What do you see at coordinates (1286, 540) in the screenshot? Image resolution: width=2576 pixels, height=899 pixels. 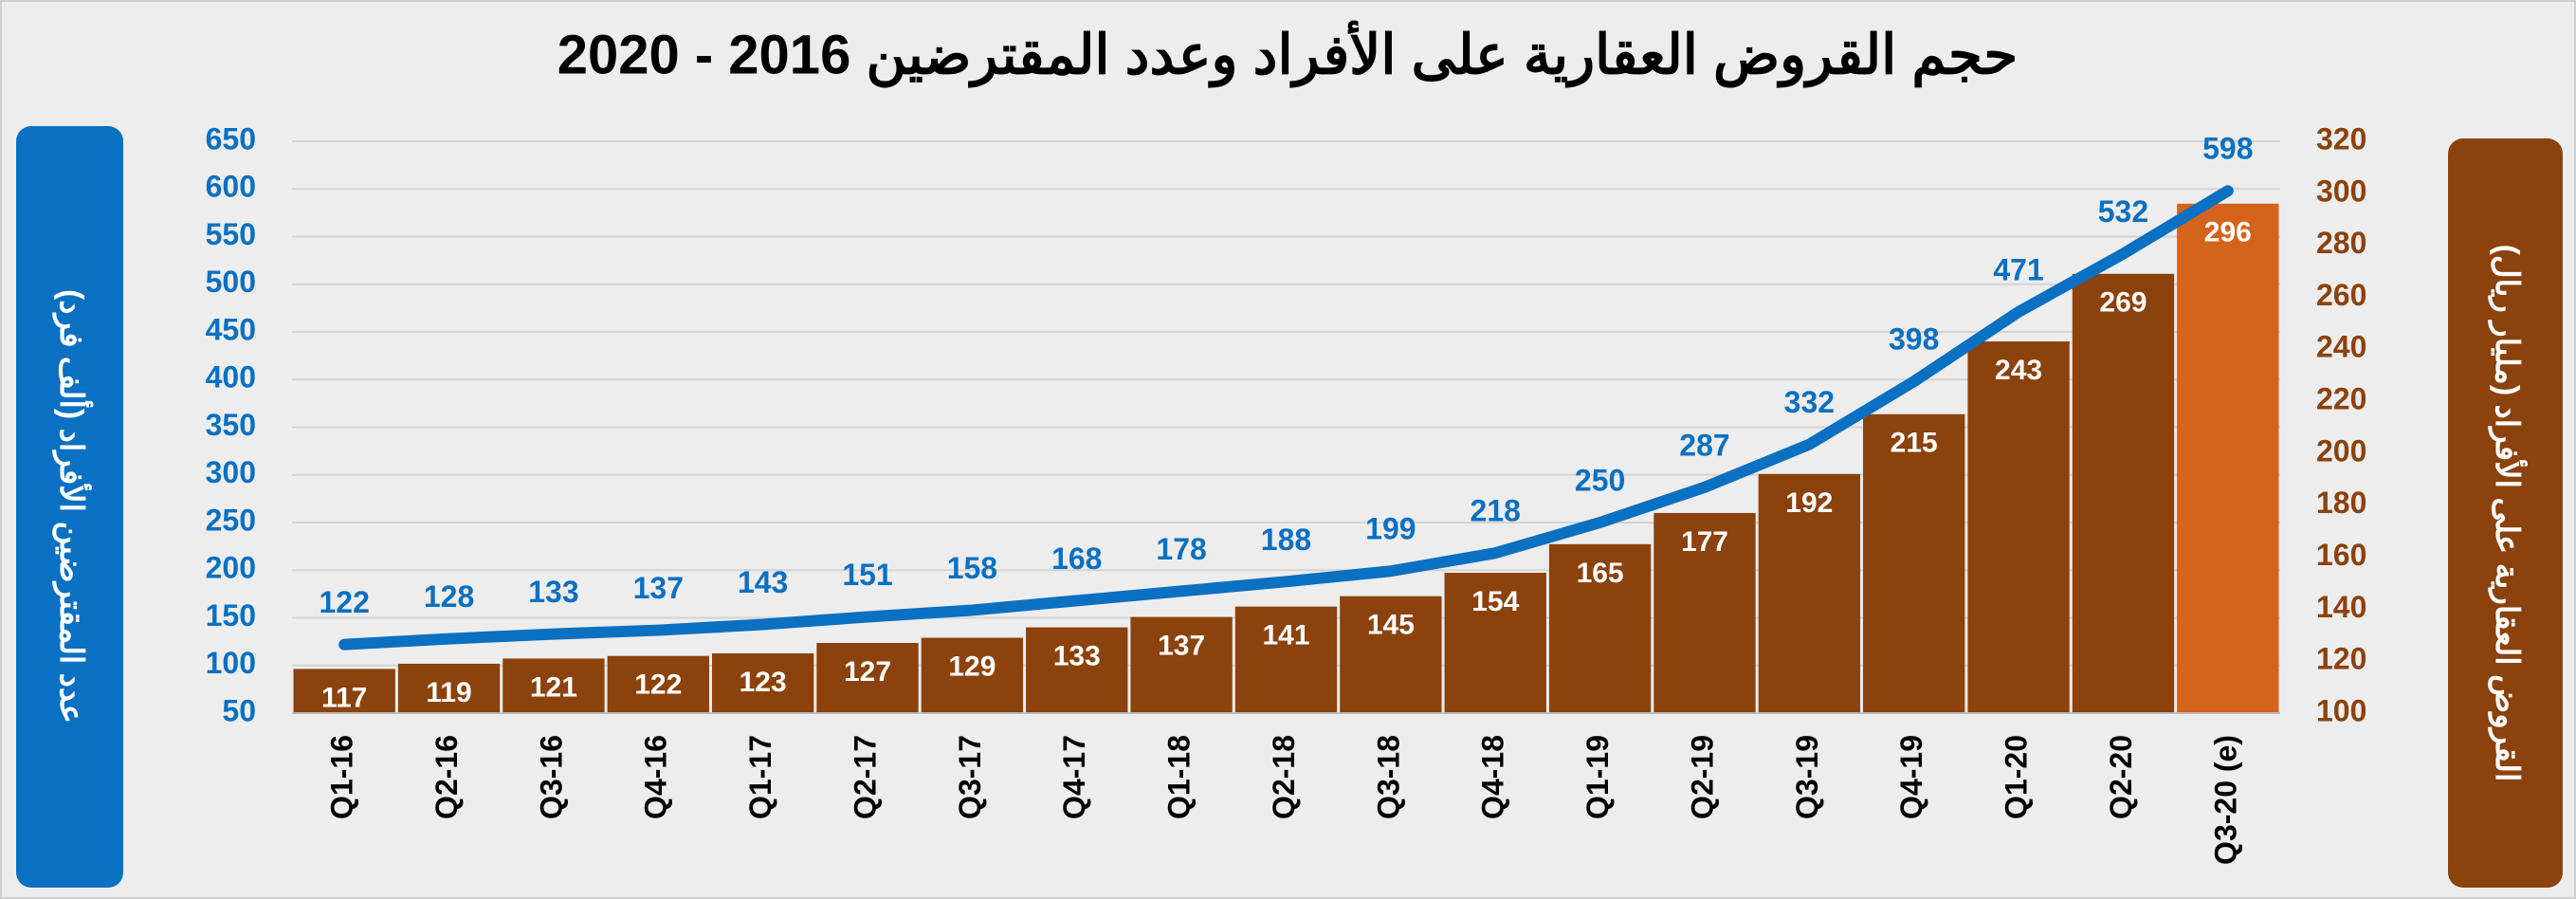 I see `line-label: 188` at bounding box center [1286, 540].